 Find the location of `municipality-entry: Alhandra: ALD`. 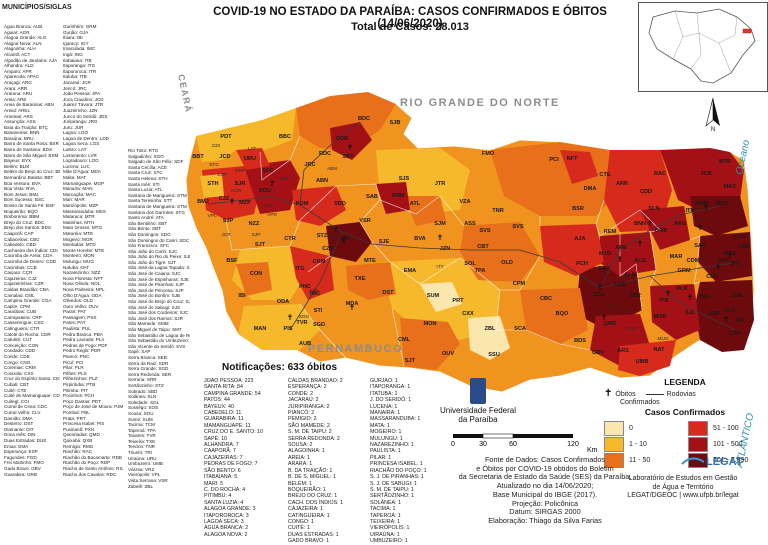

municipality-entry: Alhandra: ALD is located at coordinates (19, 66).